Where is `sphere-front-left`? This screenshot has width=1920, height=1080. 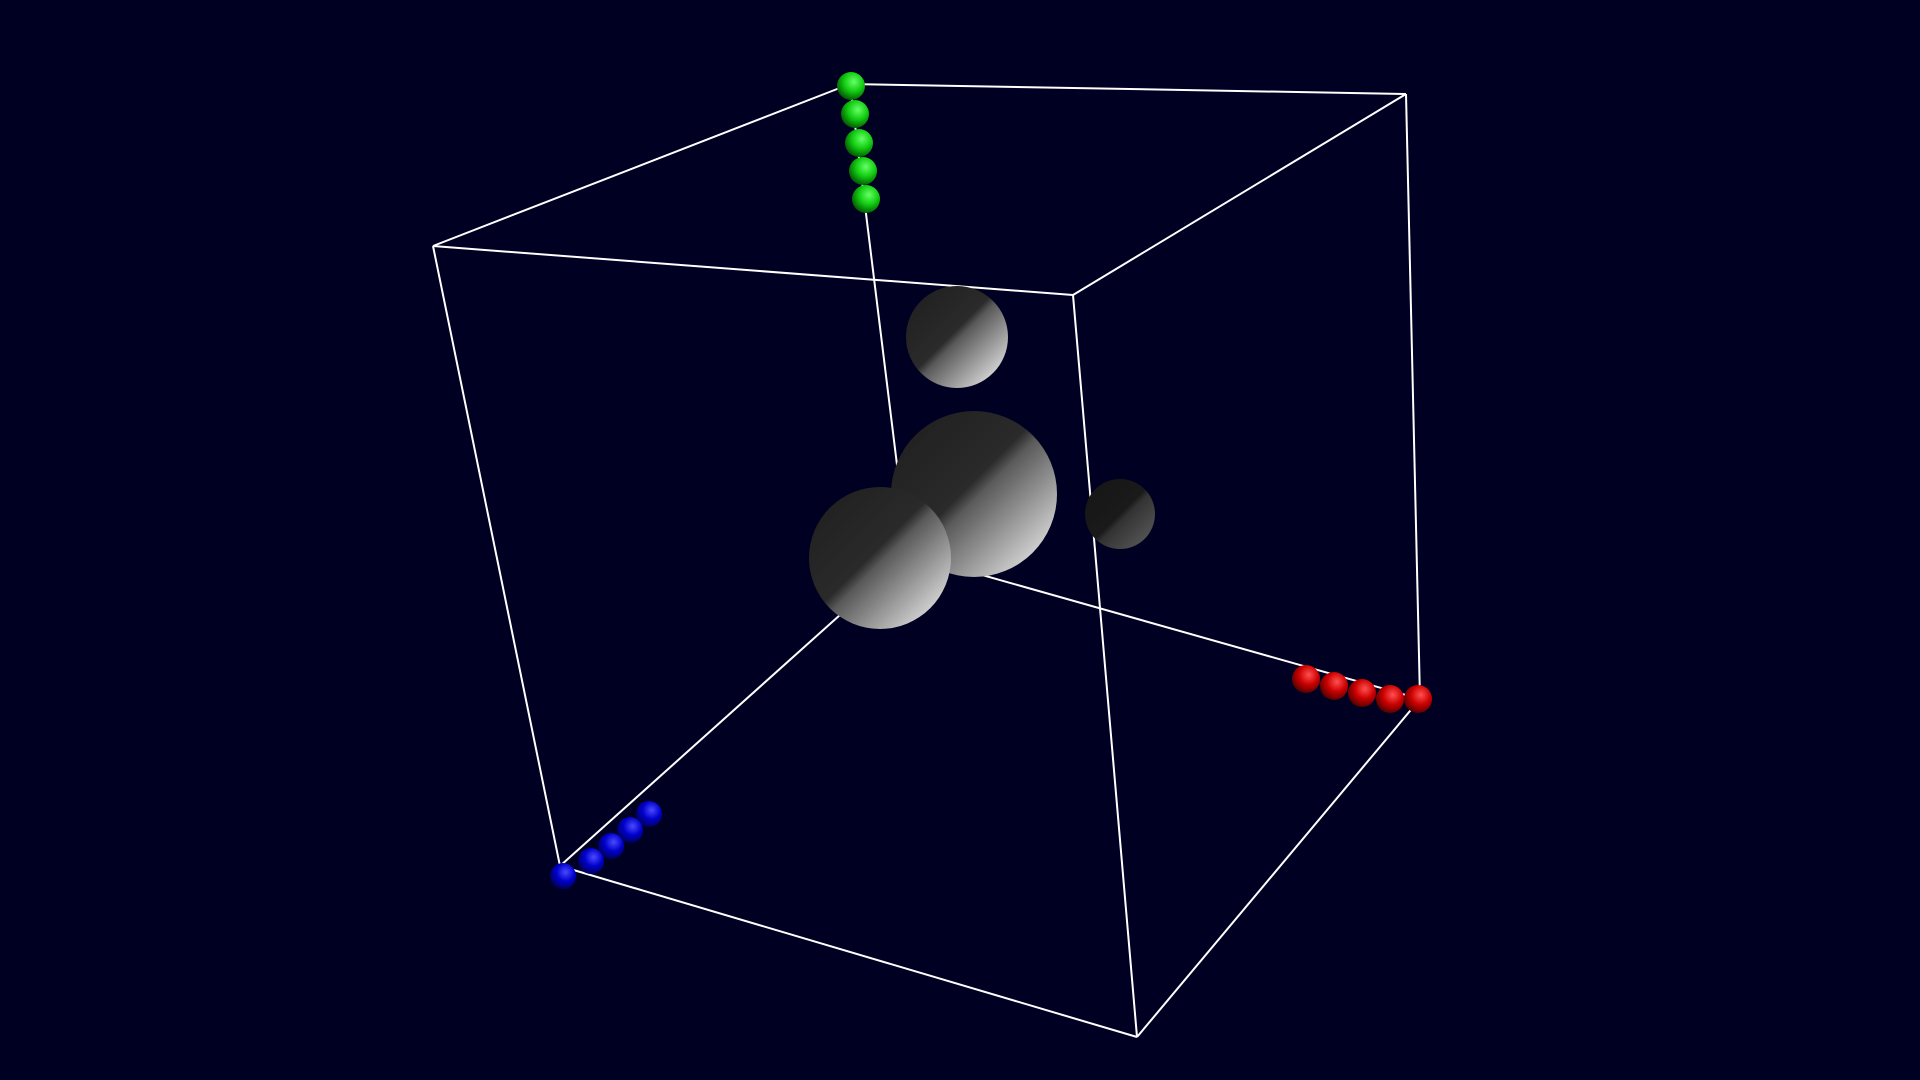
sphere-front-left is located at coordinates (880, 558).